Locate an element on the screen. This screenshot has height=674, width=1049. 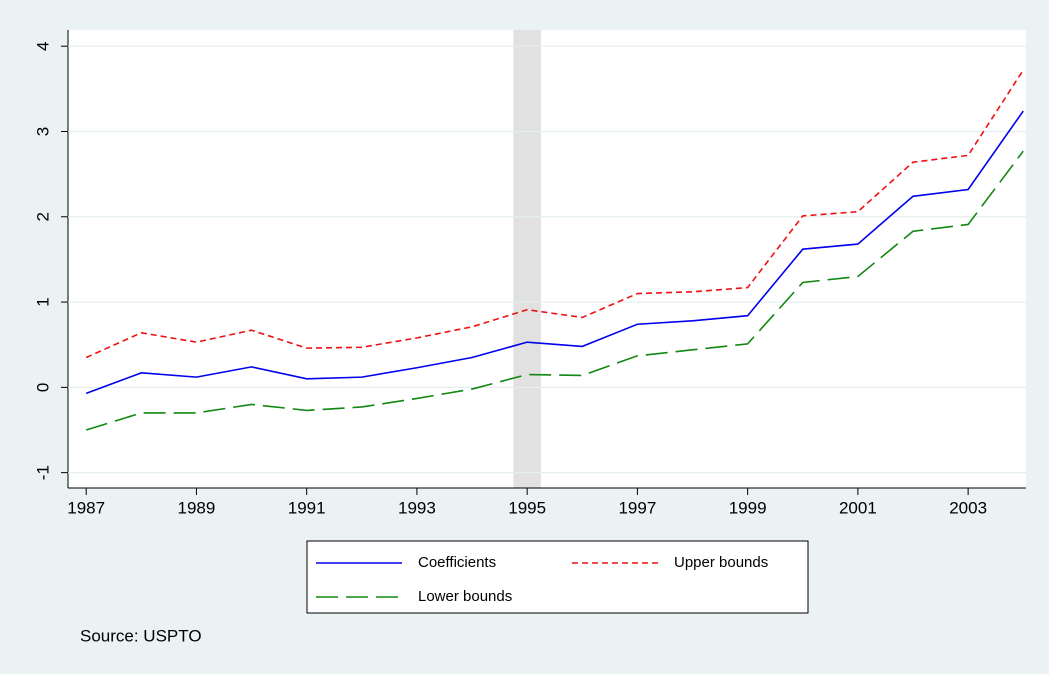
x-tick-label: 1999 is located at coordinates (748, 507).